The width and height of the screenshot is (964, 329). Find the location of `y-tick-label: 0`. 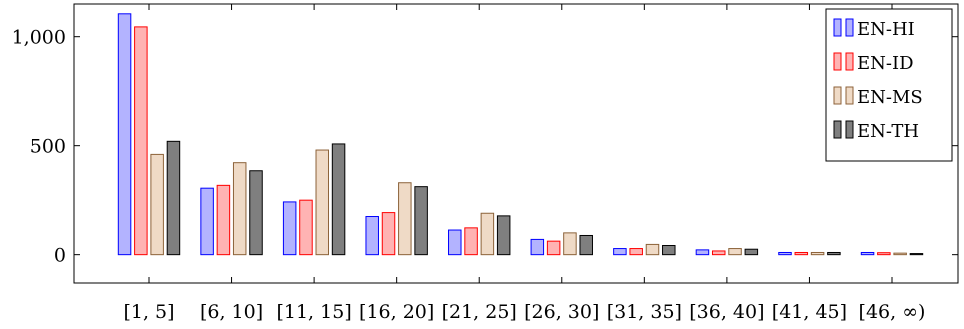

y-tick-label: 0 is located at coordinates (60, 256).